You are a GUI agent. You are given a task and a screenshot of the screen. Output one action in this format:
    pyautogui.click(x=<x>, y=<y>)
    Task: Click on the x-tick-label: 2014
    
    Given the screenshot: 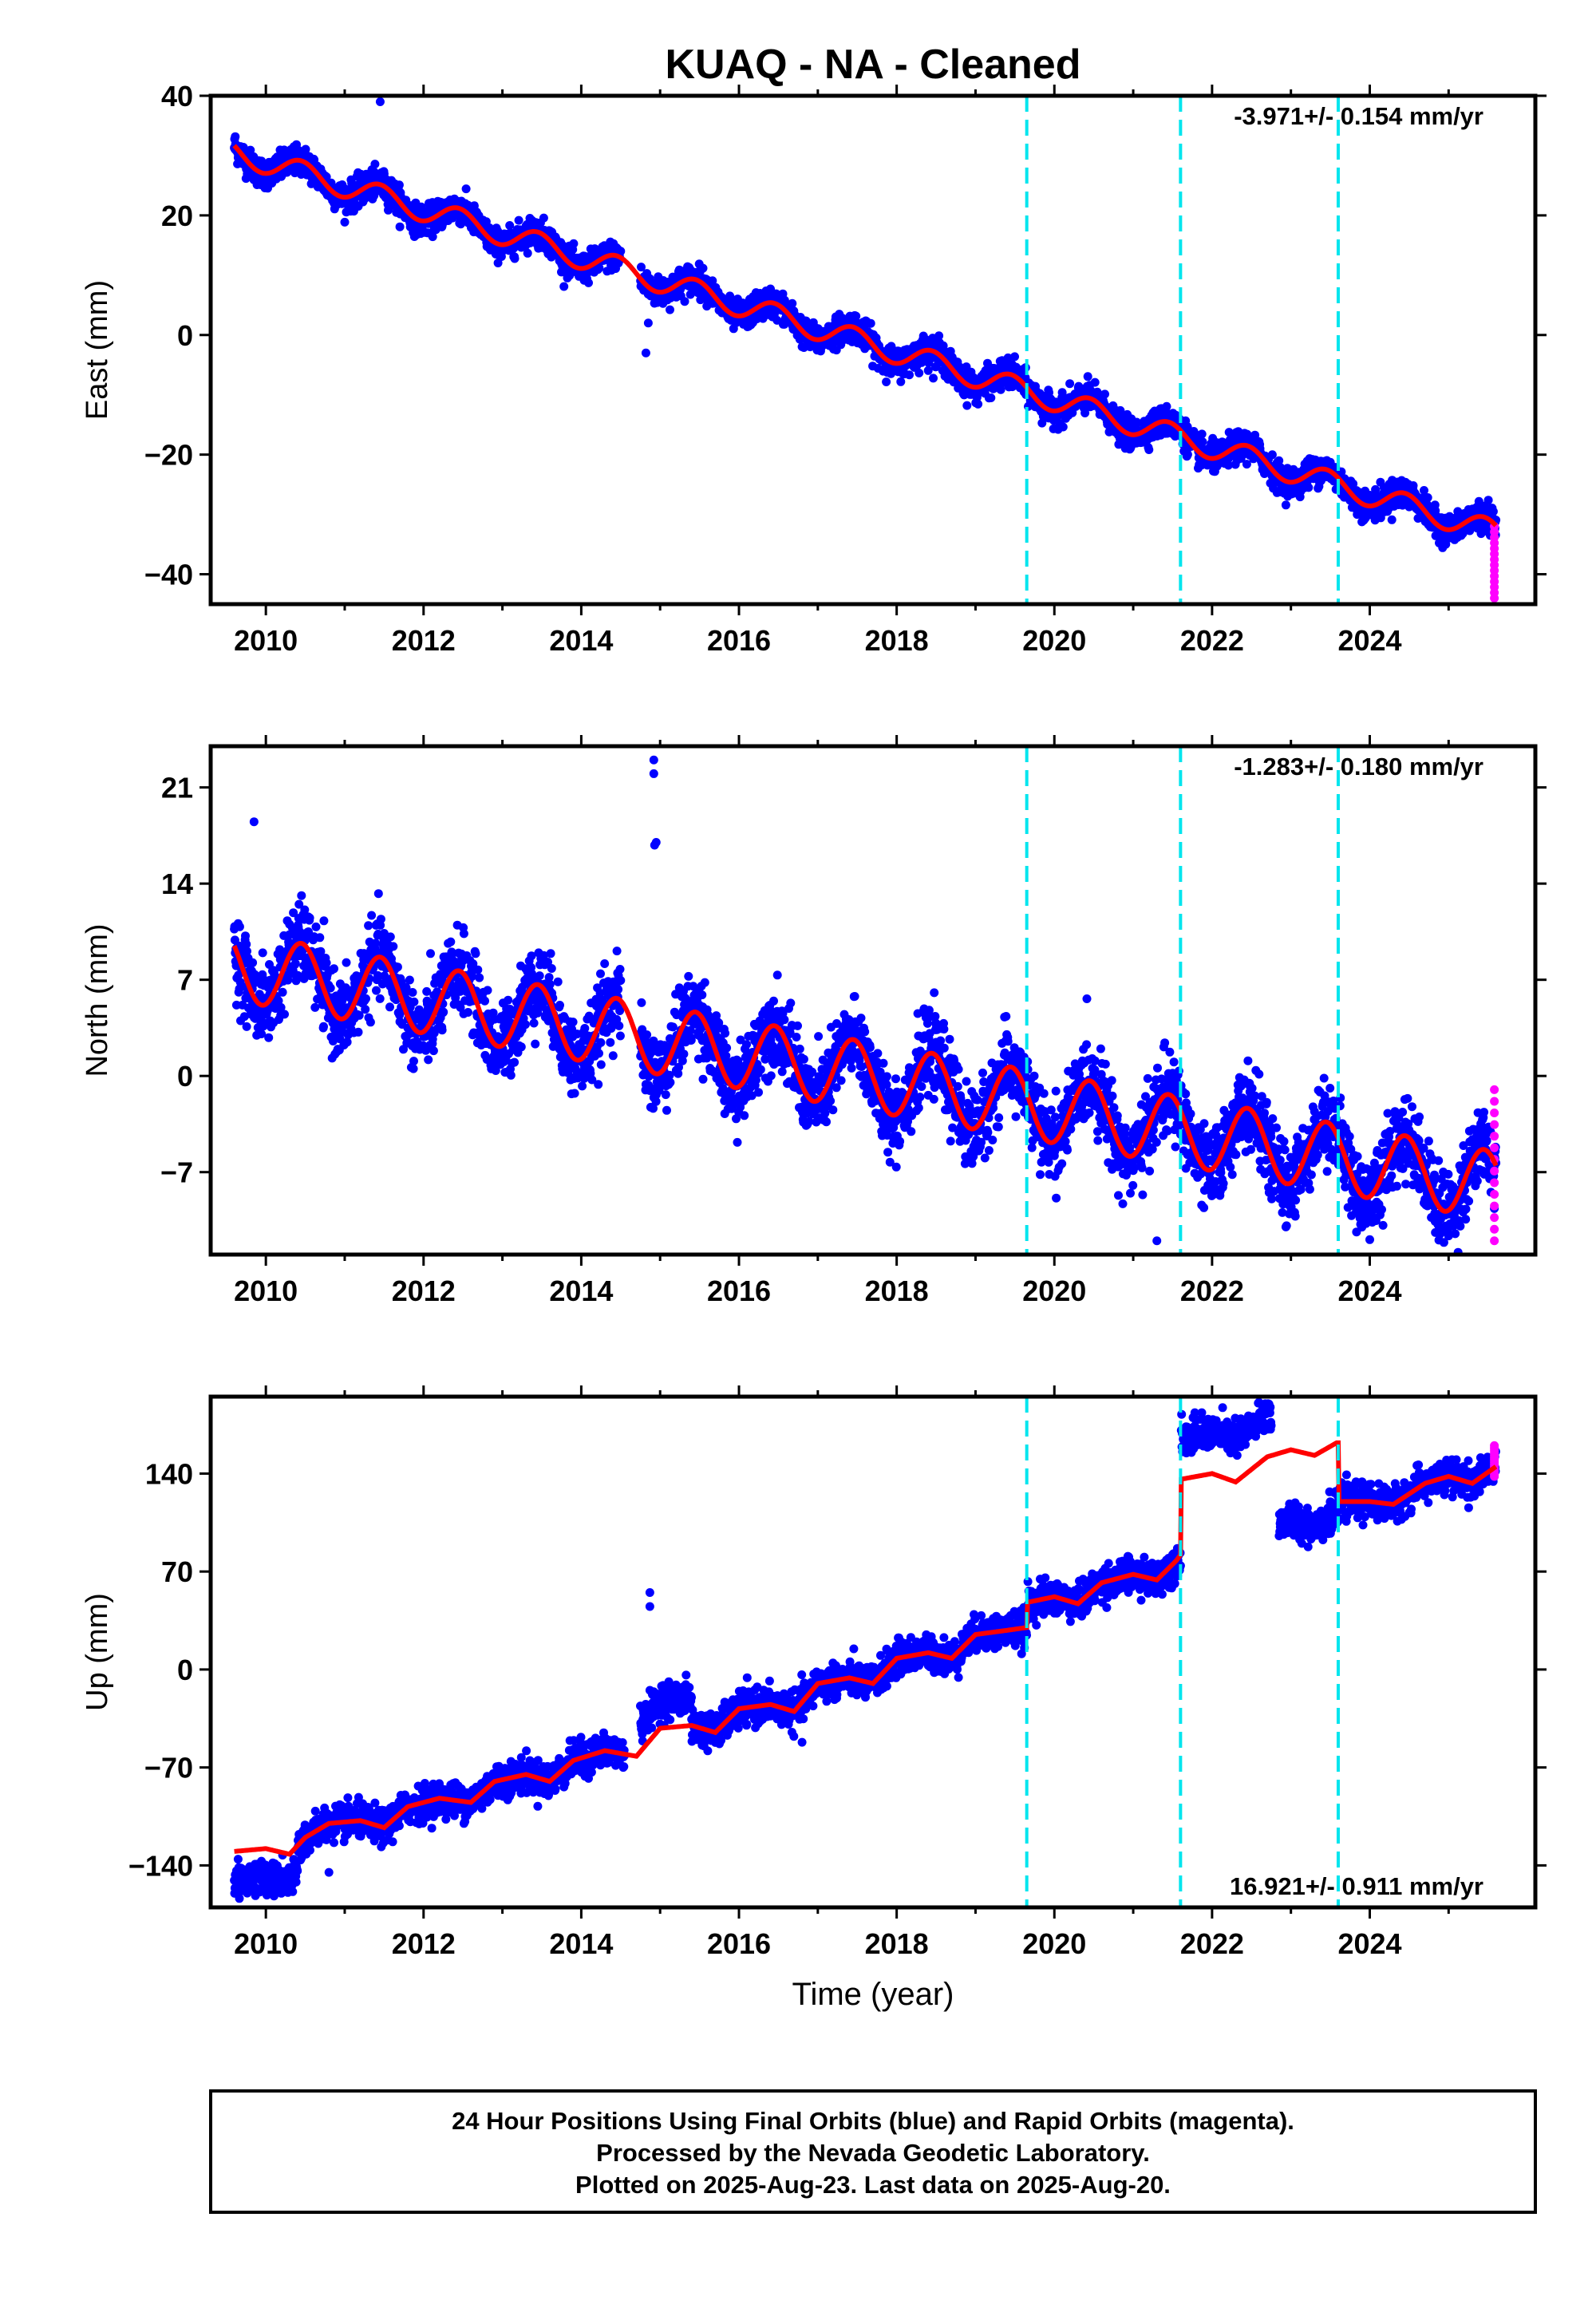 What is the action you would take?
    pyautogui.click(x=581, y=640)
    